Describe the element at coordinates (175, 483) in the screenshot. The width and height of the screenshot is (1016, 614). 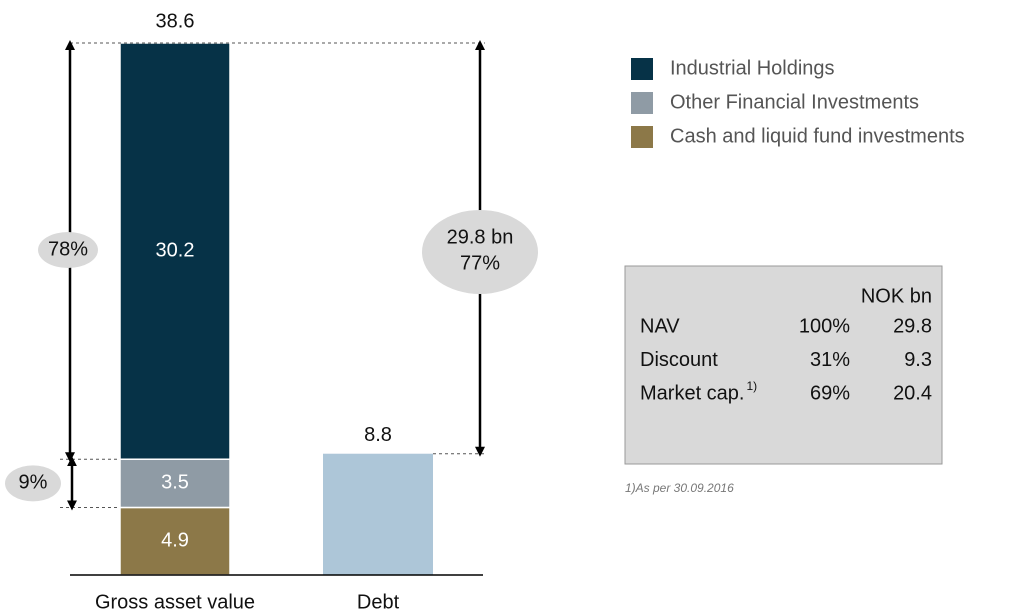
I see `data-label: 3.5` at that location.